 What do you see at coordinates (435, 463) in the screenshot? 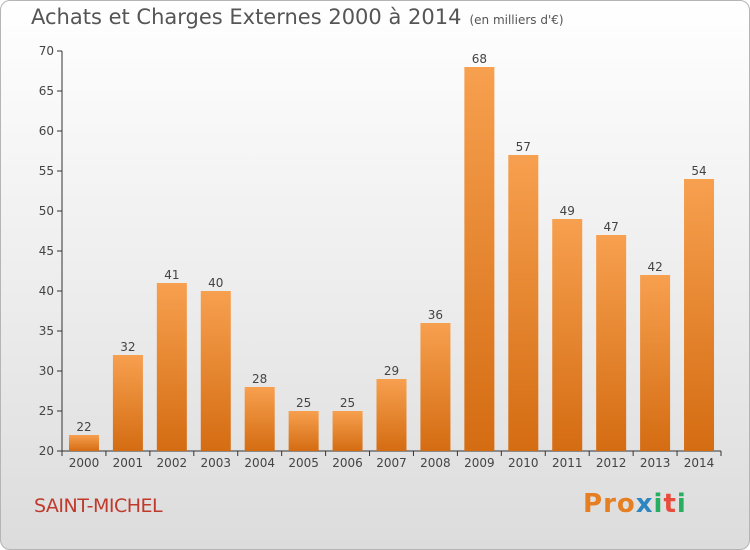
I see `x-tick-label-2008: 2008` at bounding box center [435, 463].